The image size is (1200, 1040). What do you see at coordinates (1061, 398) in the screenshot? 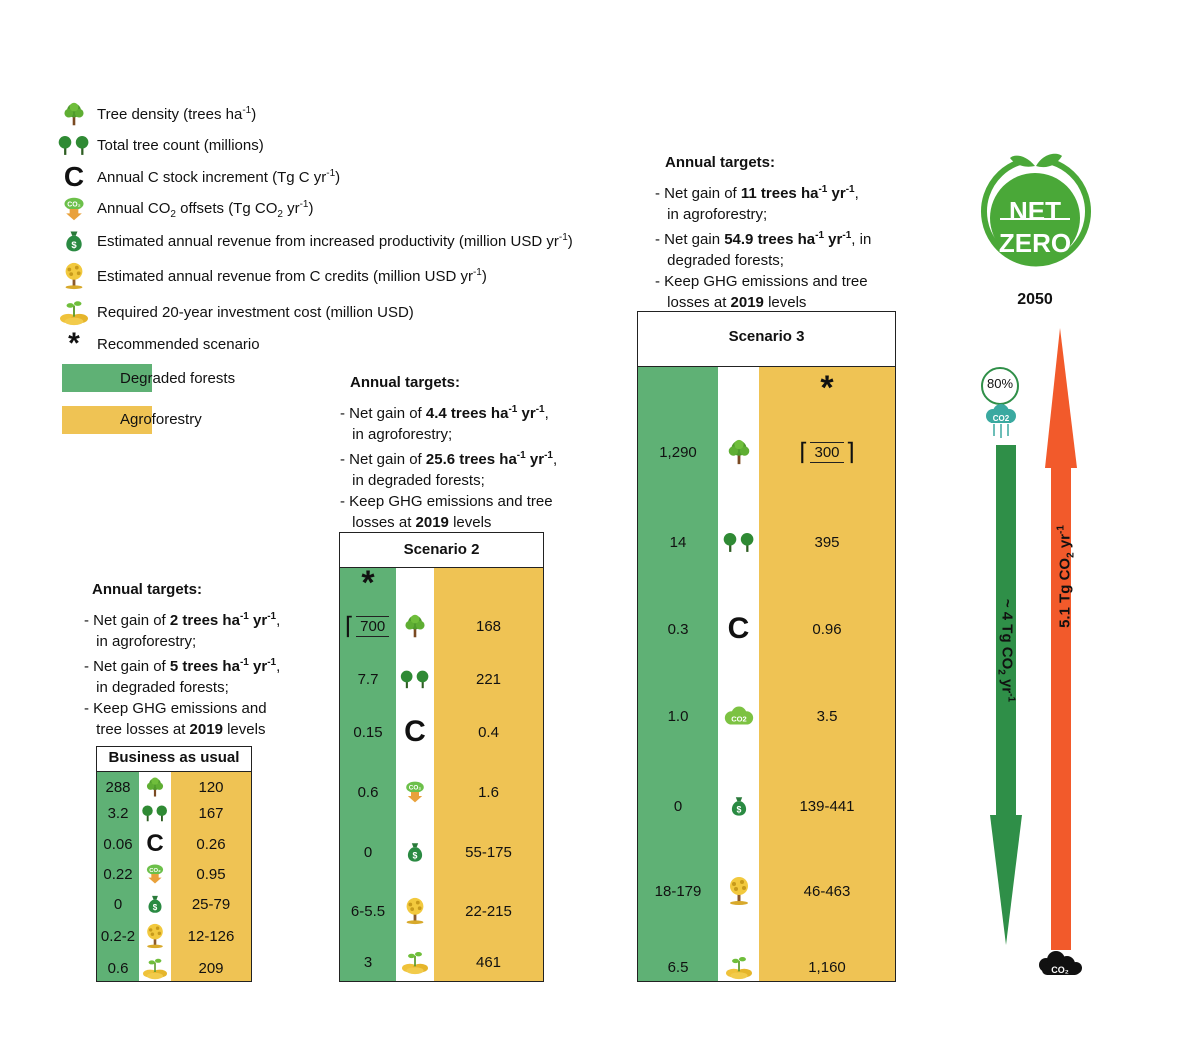
I see `red-arrow-head` at bounding box center [1061, 398].